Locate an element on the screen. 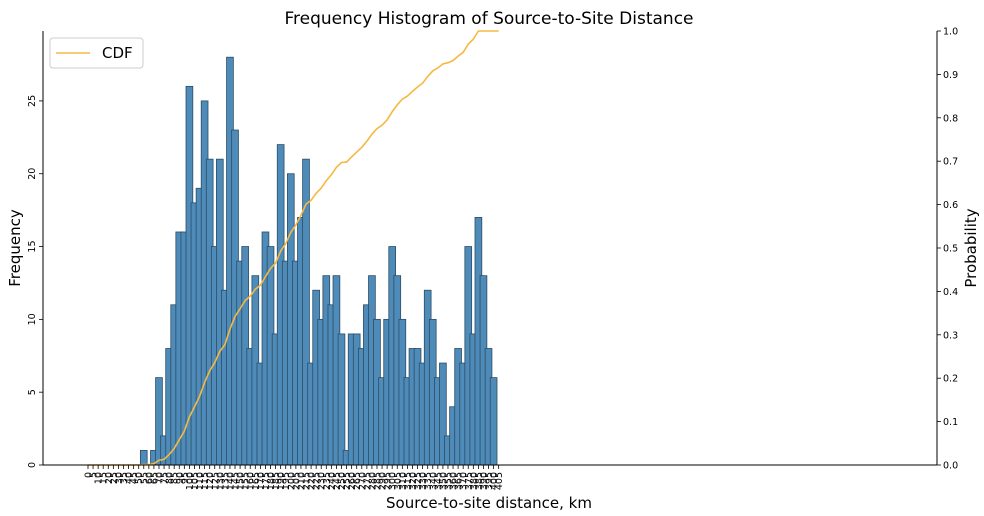 This screenshot has width=984, height=516. x-tick-label: 360 is located at coordinates (454, 481).